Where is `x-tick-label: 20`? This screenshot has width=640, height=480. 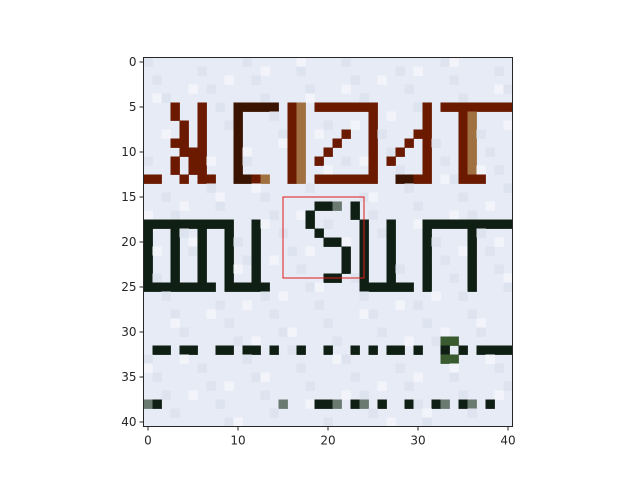 x-tick-label: 20 is located at coordinates (327, 441).